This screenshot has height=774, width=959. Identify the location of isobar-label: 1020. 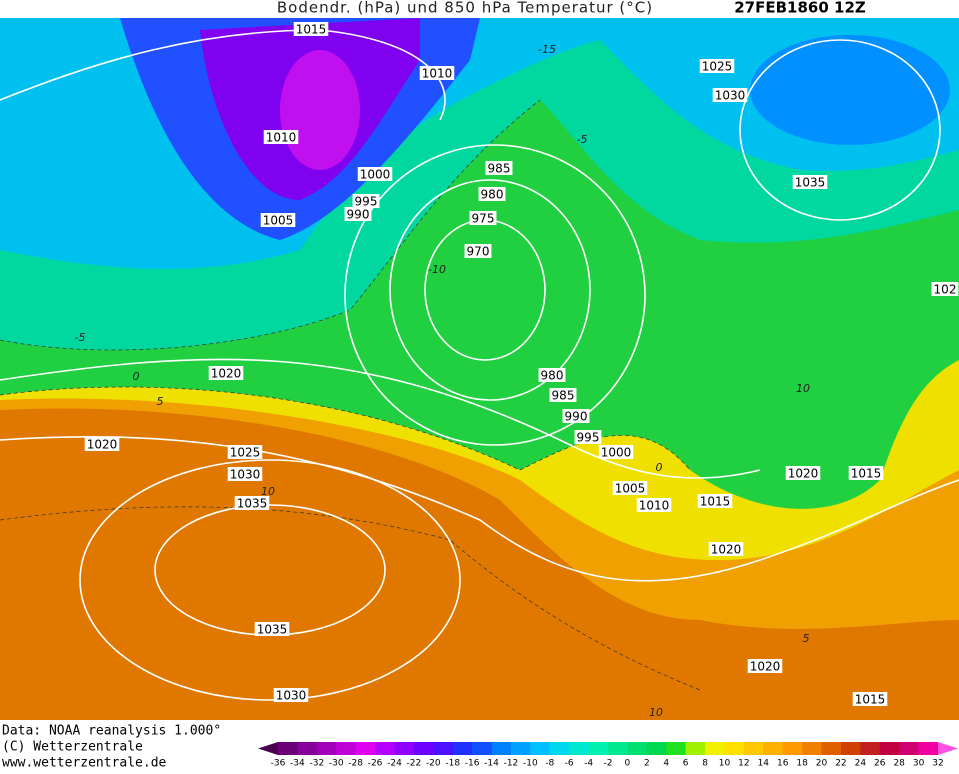
(226, 373).